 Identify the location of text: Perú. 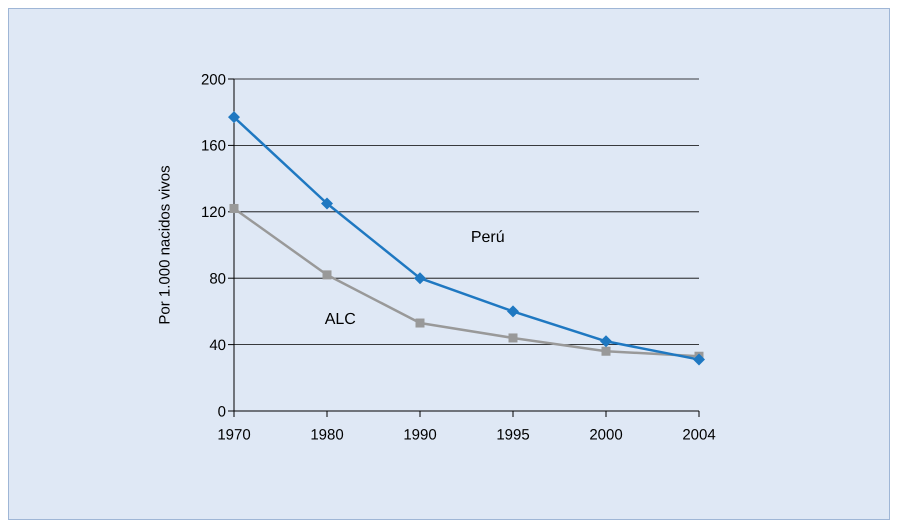
(487, 238).